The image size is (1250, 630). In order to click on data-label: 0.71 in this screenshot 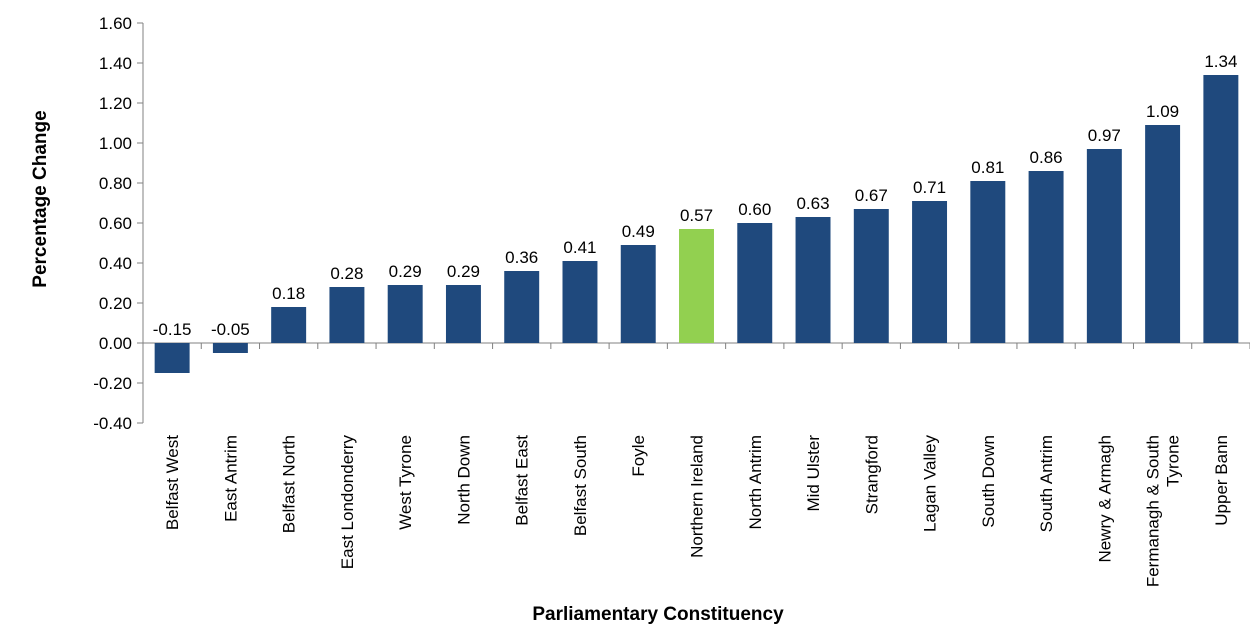, I will do `click(929, 187)`.